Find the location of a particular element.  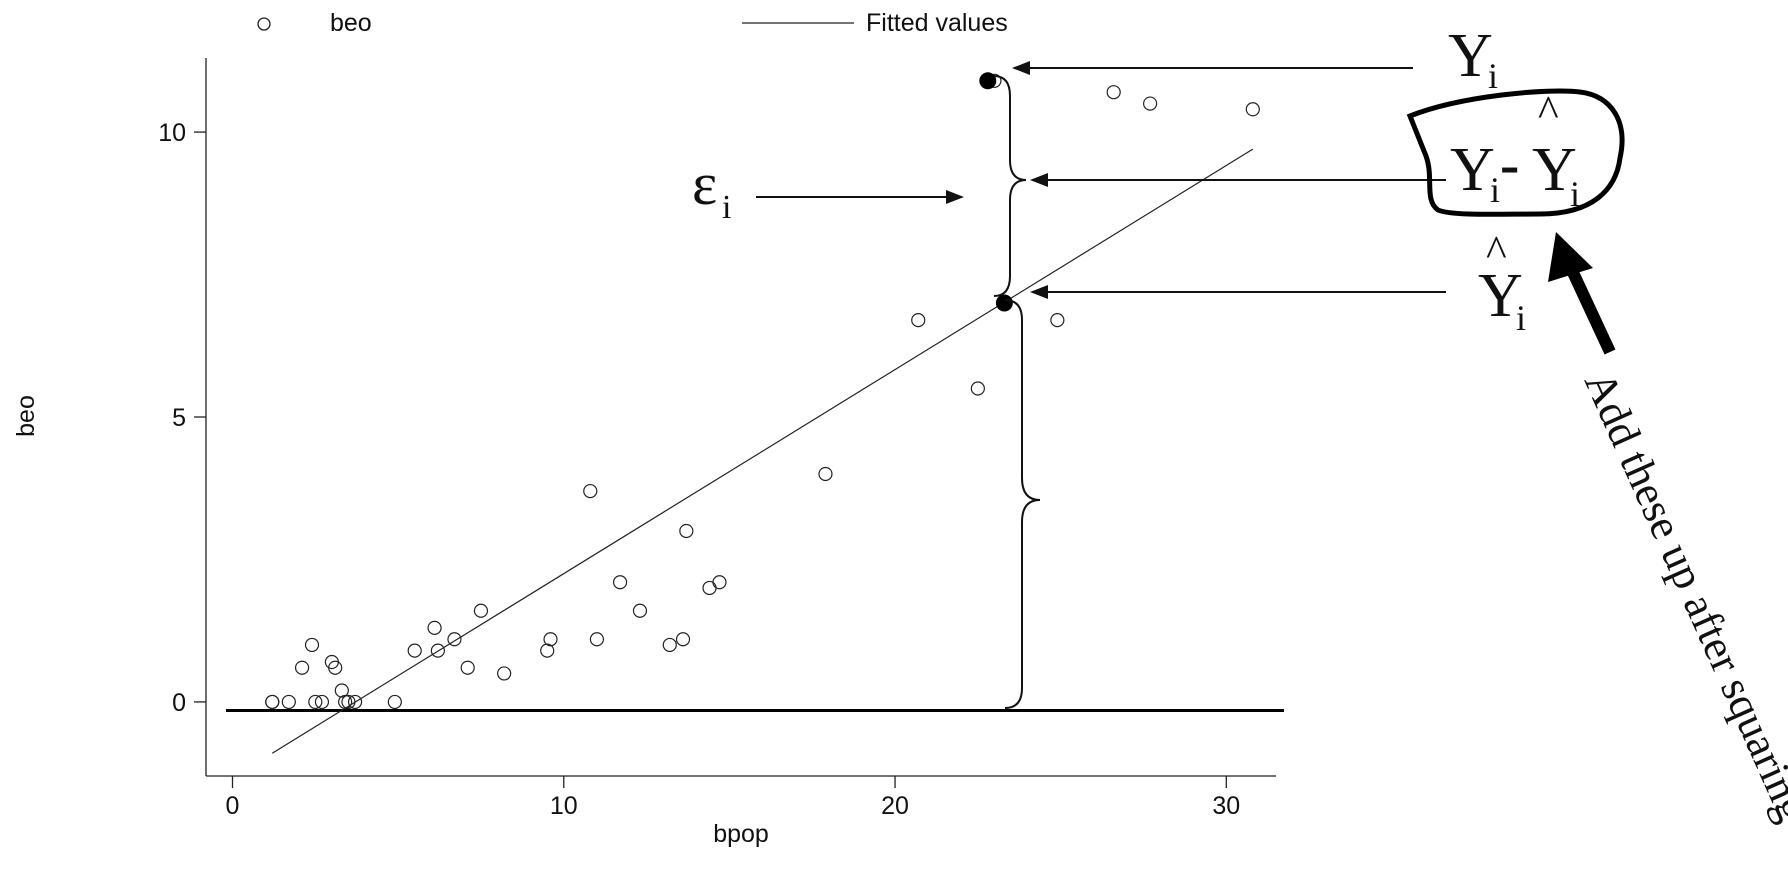

residual-y: Y is located at coordinates (1472, 170).